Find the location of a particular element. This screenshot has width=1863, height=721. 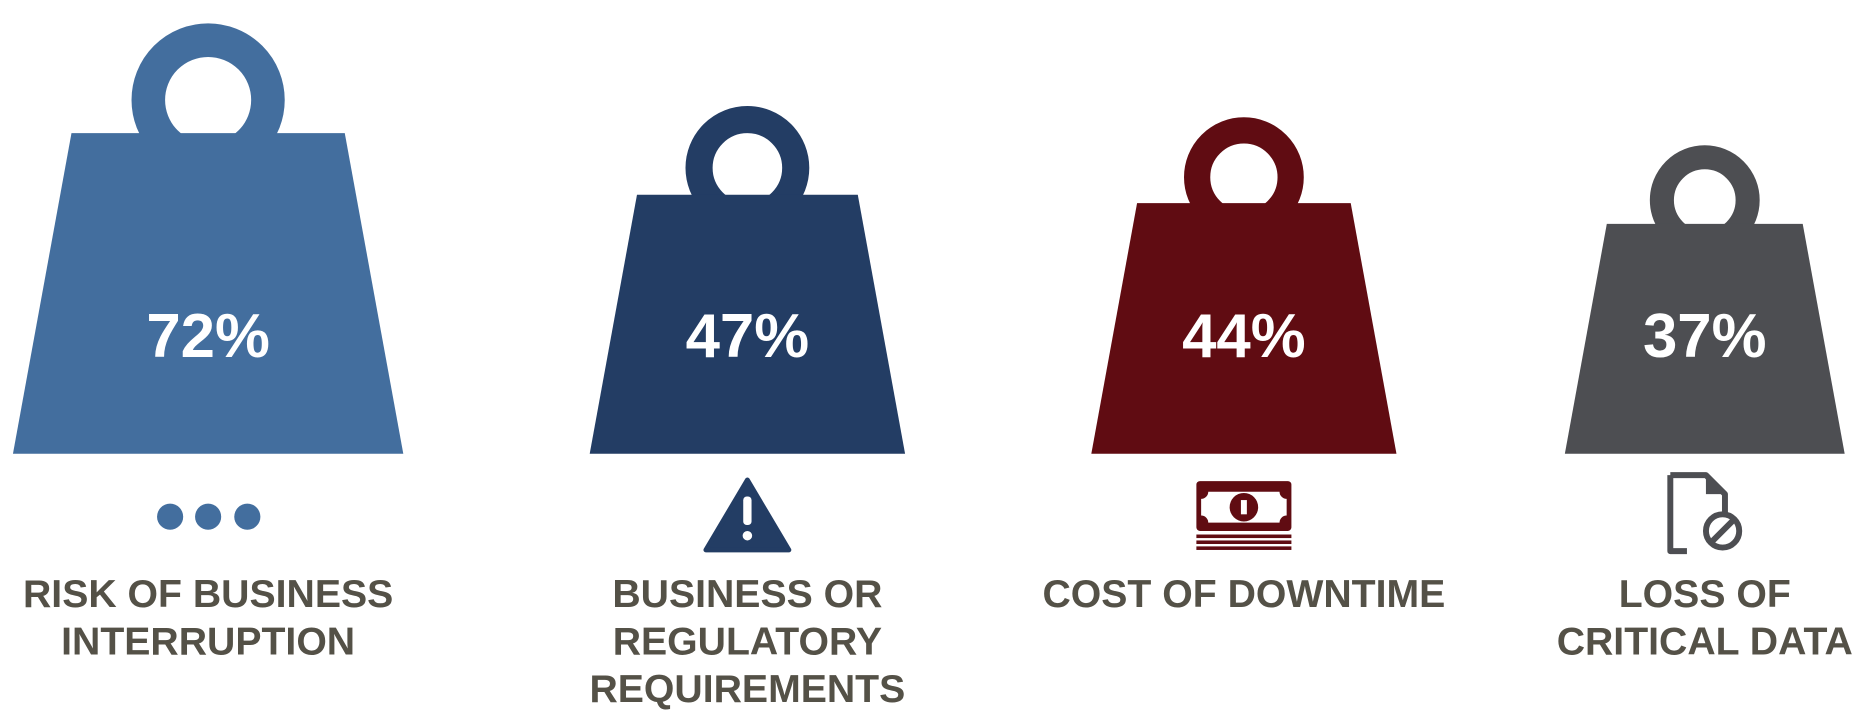

category-box: COST OF DOWNTIME is located at coordinates (1244, 593).